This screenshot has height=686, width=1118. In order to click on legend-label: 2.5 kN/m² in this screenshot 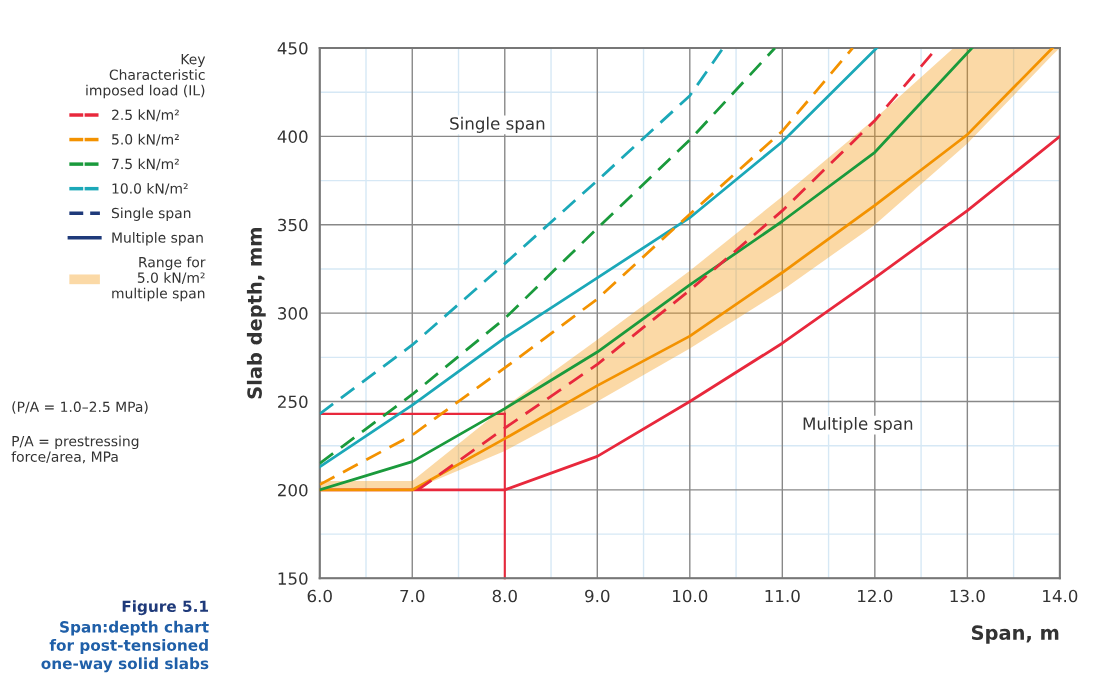, I will do `click(145, 115)`.